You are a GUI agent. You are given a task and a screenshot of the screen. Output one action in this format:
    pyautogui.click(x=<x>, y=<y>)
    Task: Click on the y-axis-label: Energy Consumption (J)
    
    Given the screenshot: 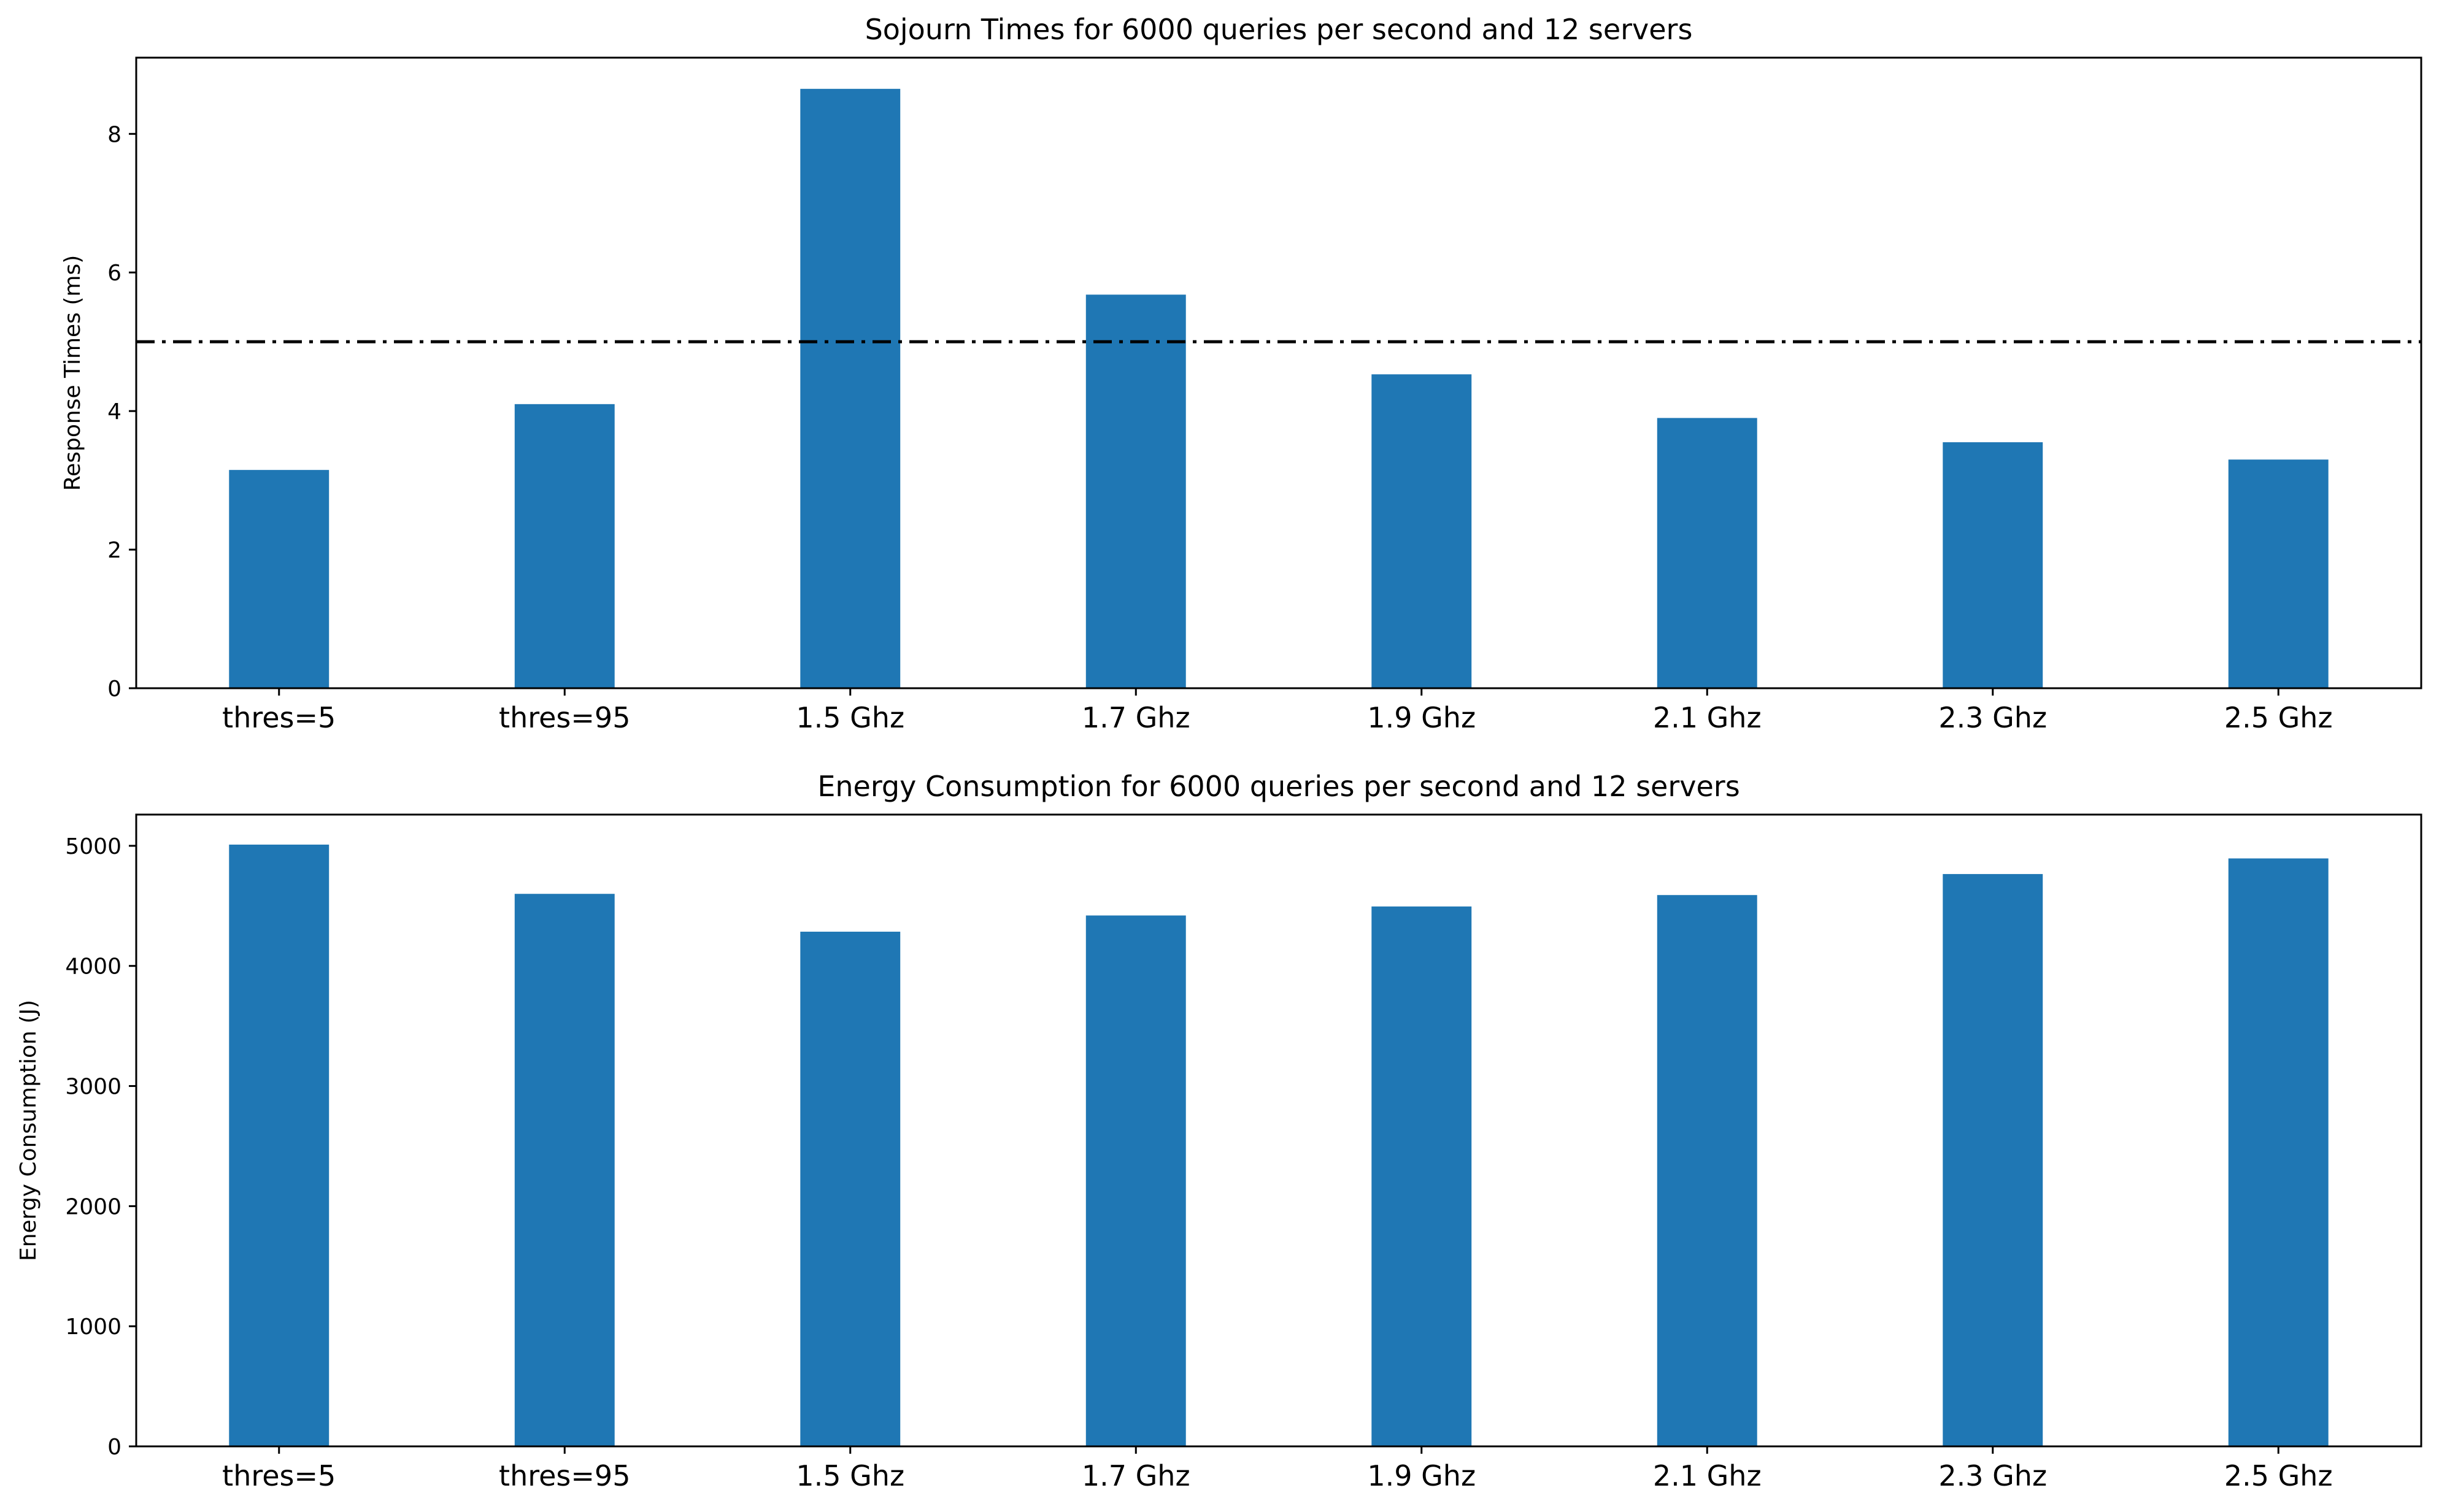 What is the action you would take?
    pyautogui.click(x=28, y=1130)
    